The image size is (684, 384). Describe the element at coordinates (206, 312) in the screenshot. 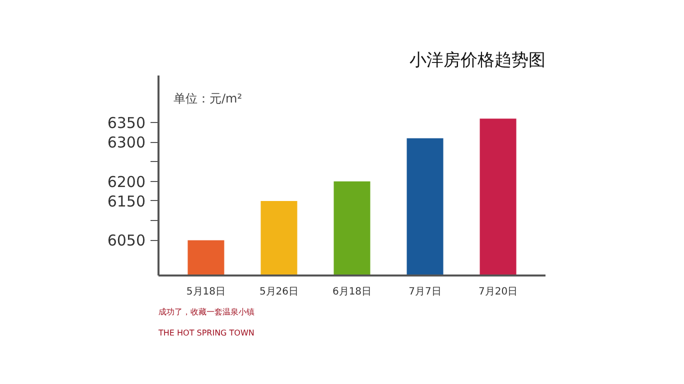

I see `text: 成功了，收藏一套温泉小镇` at that location.